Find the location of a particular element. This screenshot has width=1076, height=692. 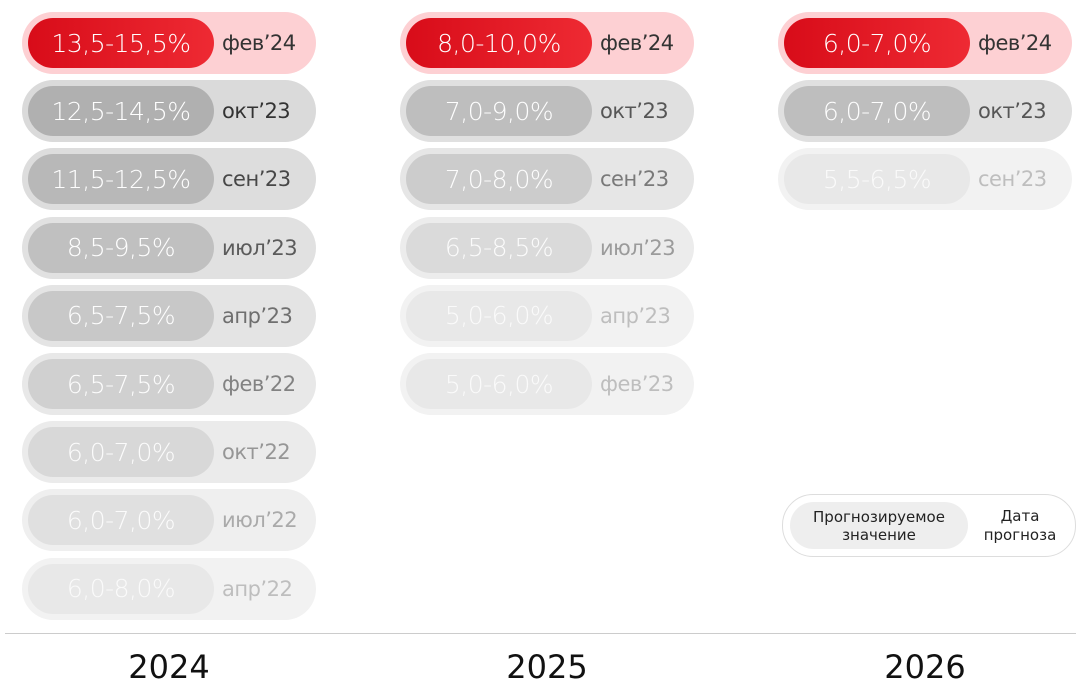

forecast-pill: 8,0-10,0% фев’24 is located at coordinates (547, 43).